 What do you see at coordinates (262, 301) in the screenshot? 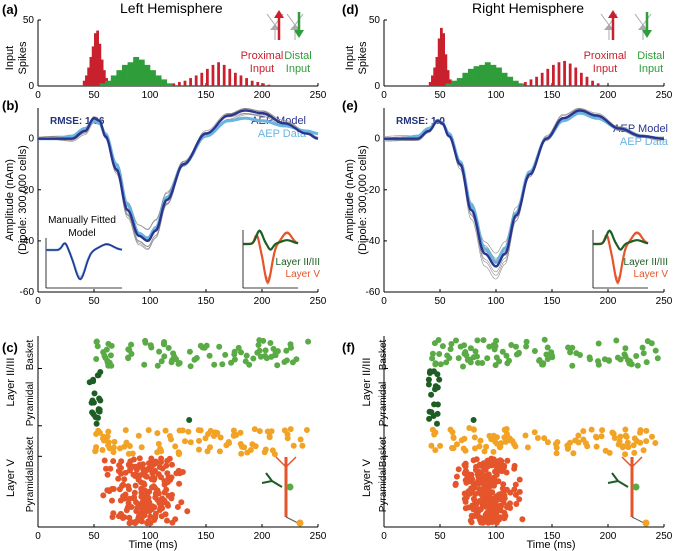
I see `aep-left-x-tick-label: 200` at bounding box center [262, 301].